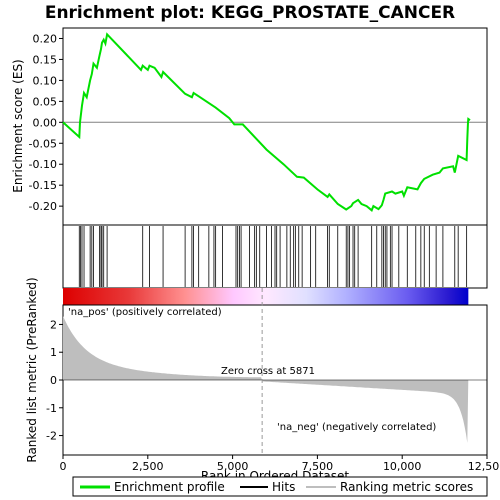 Image resolution: width=500 pixels, height=500 pixels. I want to click on es-y-tick-label: 0.00, so click(45, 122).